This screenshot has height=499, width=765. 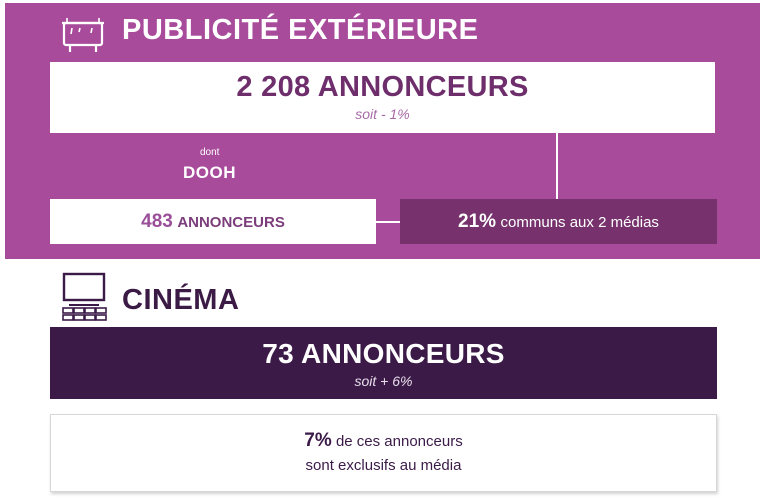 I want to click on connector-line-vertical, so click(x=557, y=166).